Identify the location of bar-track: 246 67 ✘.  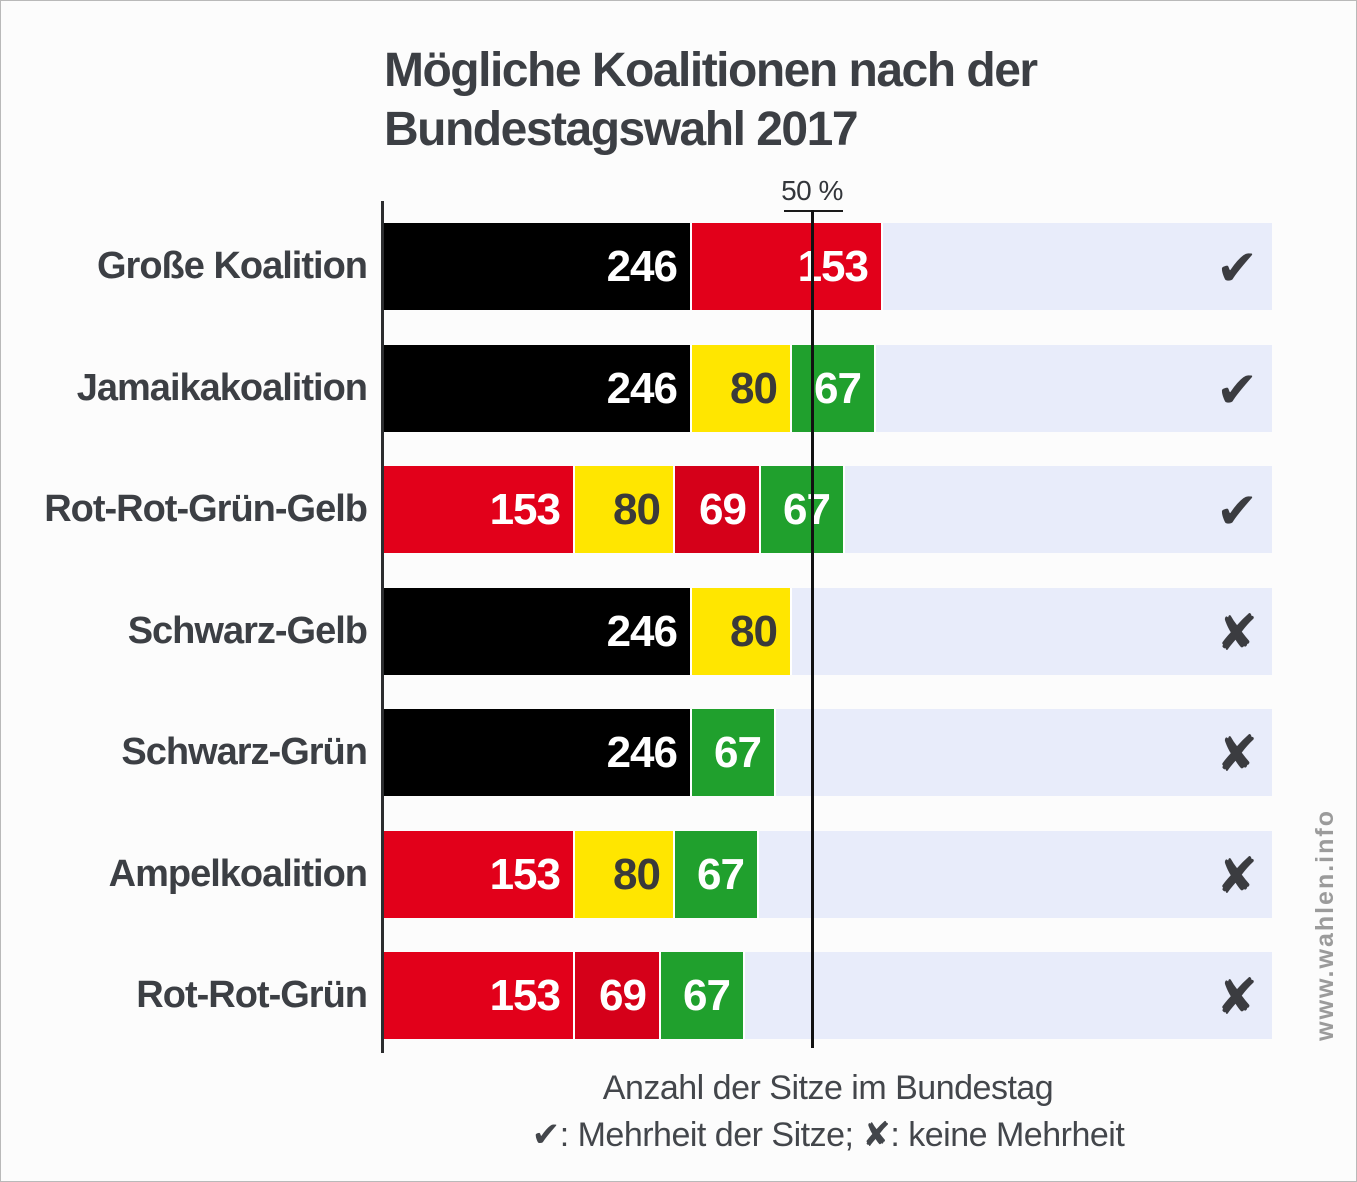
(828, 752).